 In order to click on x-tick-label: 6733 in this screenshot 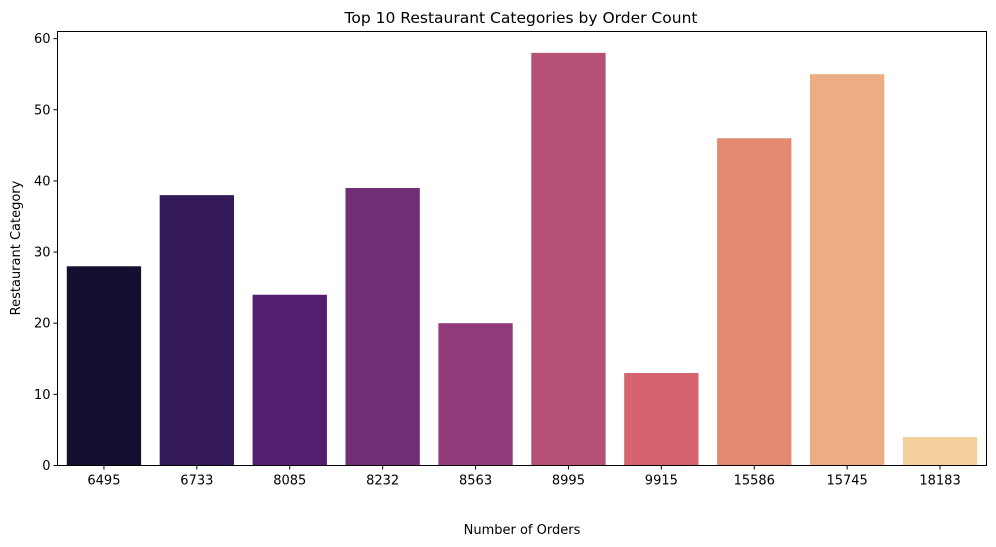, I will do `click(196, 481)`.